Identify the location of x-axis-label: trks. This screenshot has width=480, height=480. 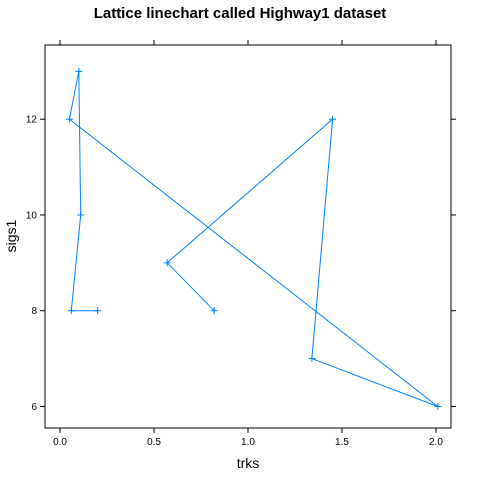
(248, 463).